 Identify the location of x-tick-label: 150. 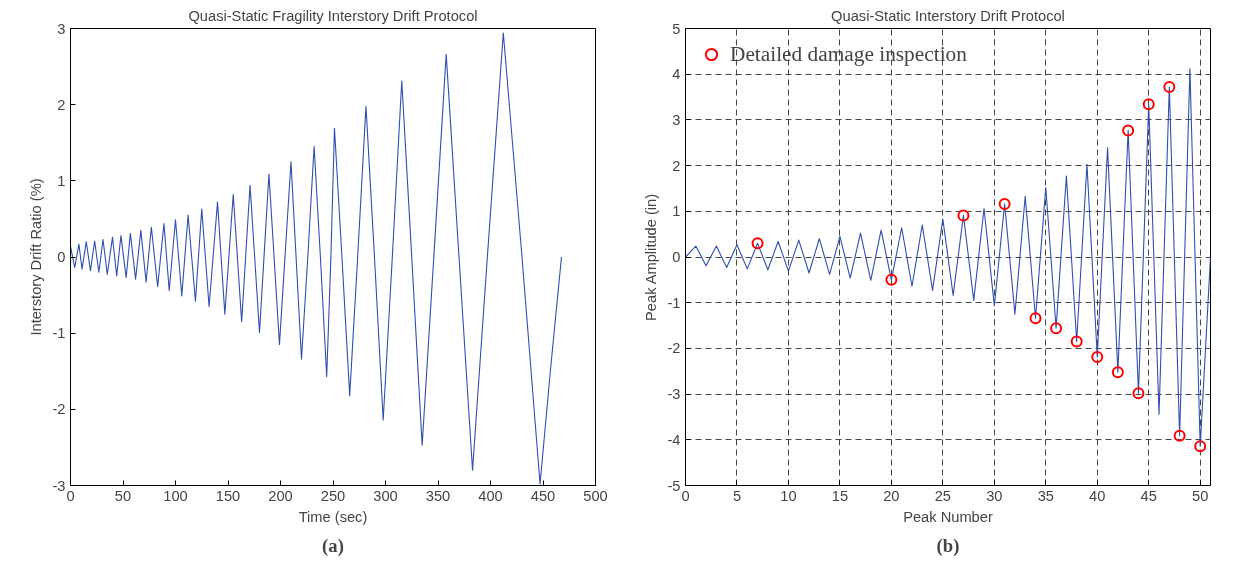
(228, 495).